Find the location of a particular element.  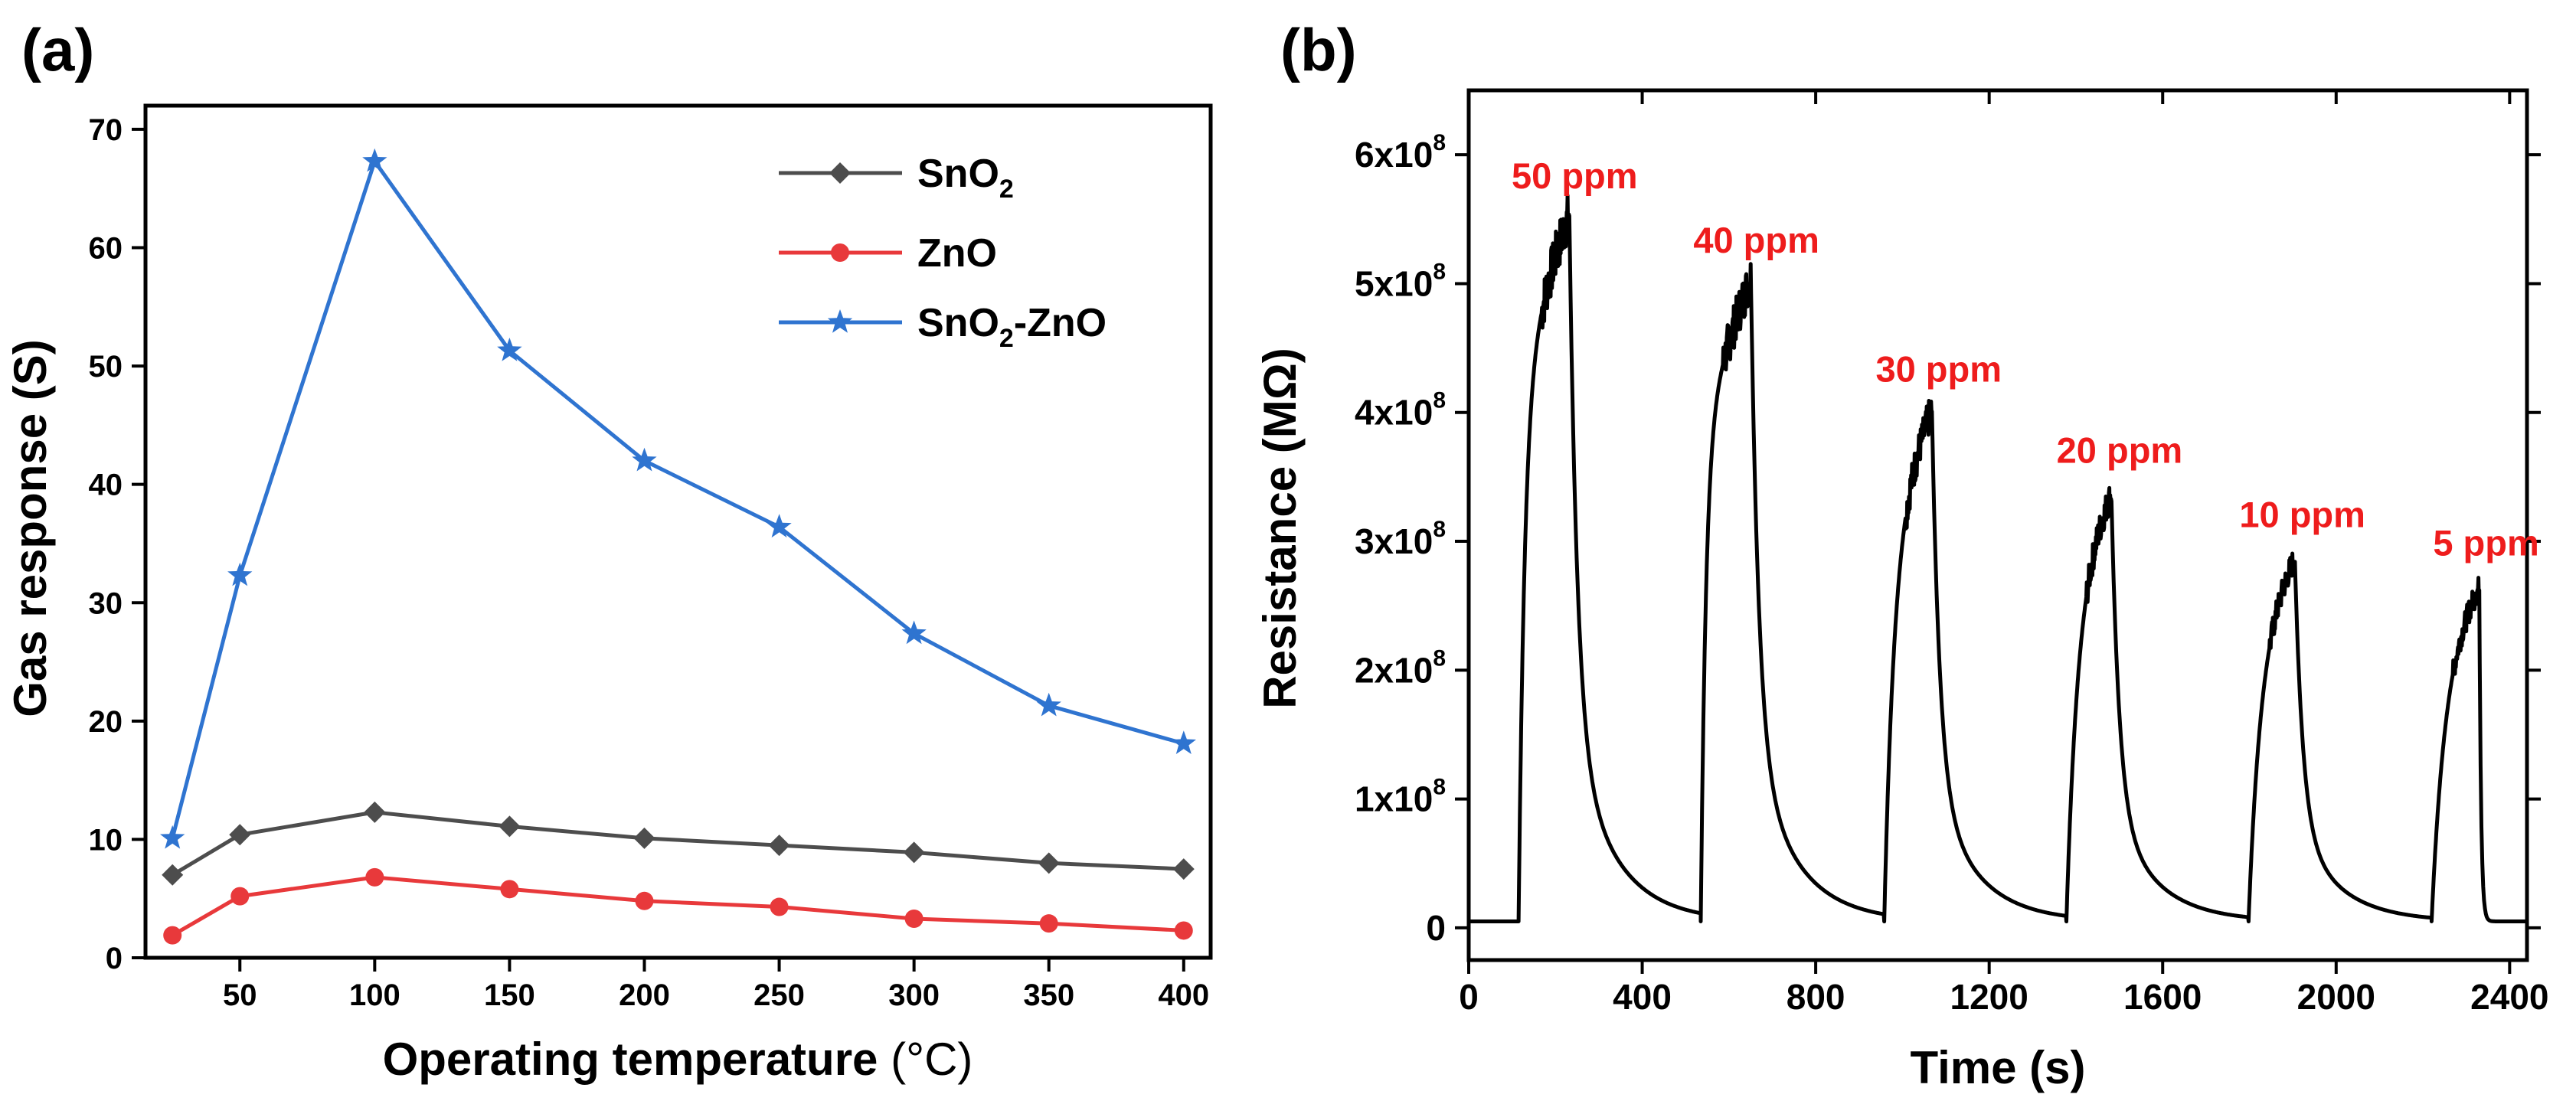

x-tick-label-a: 200 is located at coordinates (644, 995).